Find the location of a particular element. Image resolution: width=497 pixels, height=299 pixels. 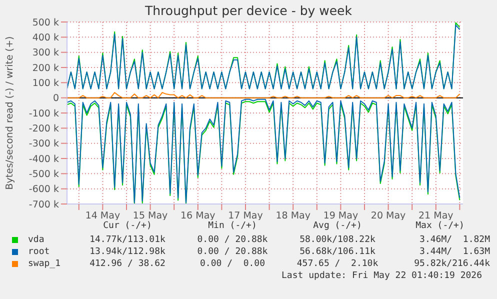

y-tick-label: -500 k is located at coordinates (44, 174).